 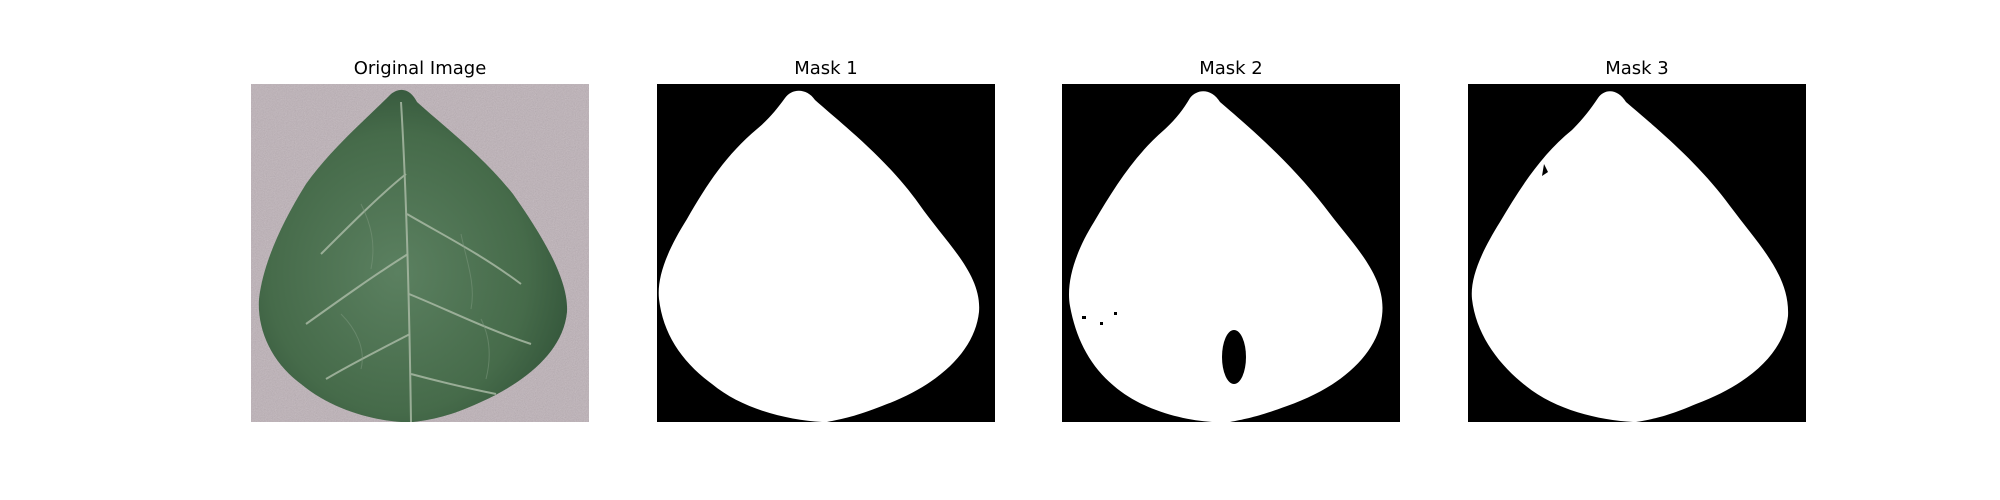 I want to click on leaf-photo-icon, so click(x=420, y=253).